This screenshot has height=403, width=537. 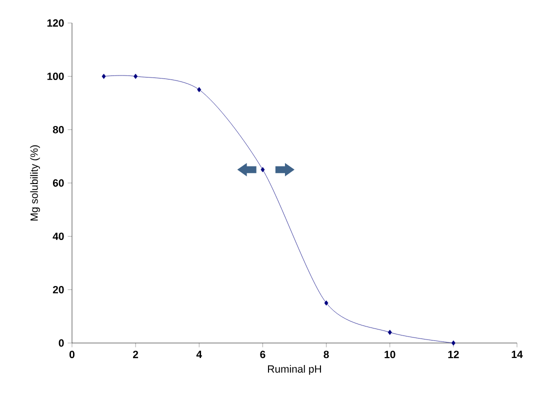 What do you see at coordinates (199, 354) in the screenshot?
I see `x-tick-label: 4` at bounding box center [199, 354].